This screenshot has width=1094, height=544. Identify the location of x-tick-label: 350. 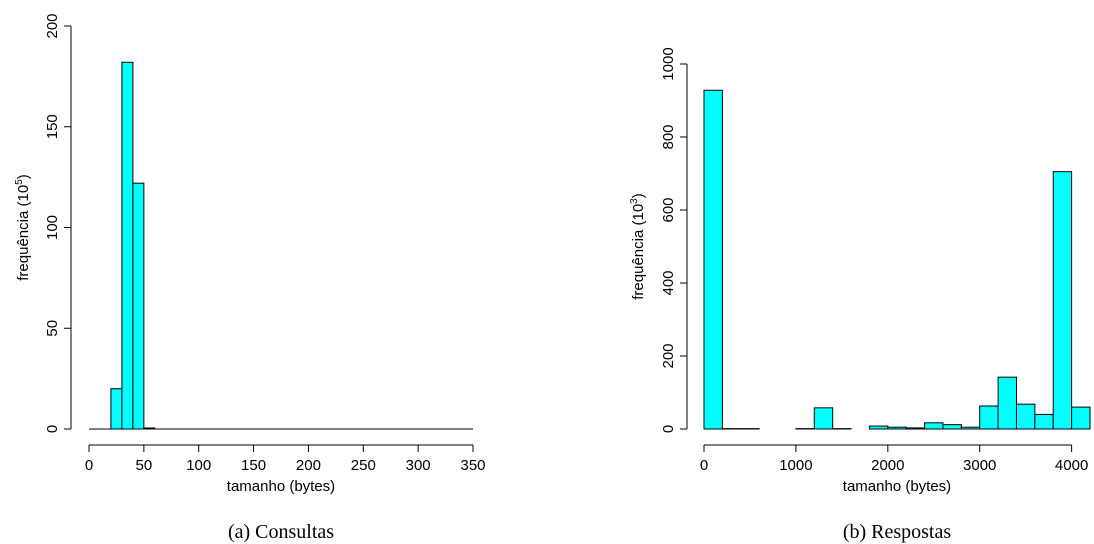
(472, 465).